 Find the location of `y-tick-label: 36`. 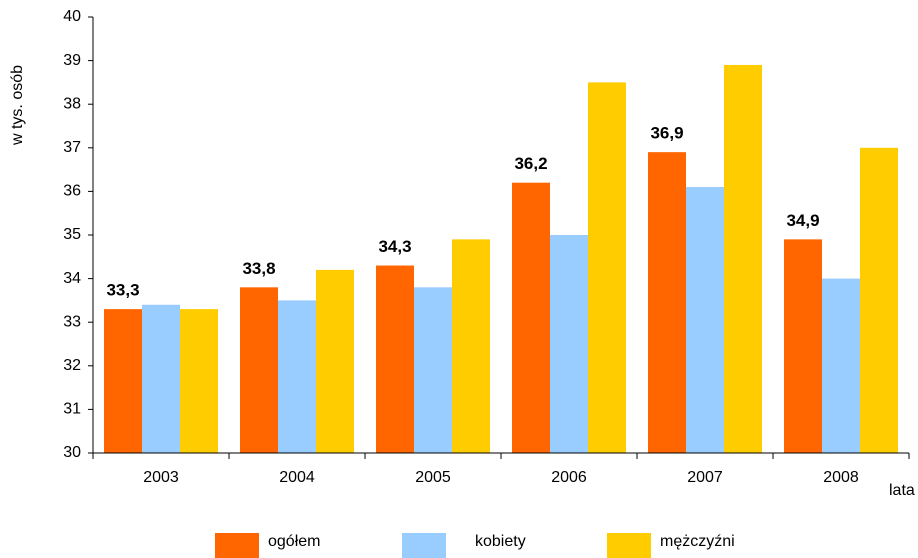

y-tick-label: 36 is located at coordinates (72, 191).